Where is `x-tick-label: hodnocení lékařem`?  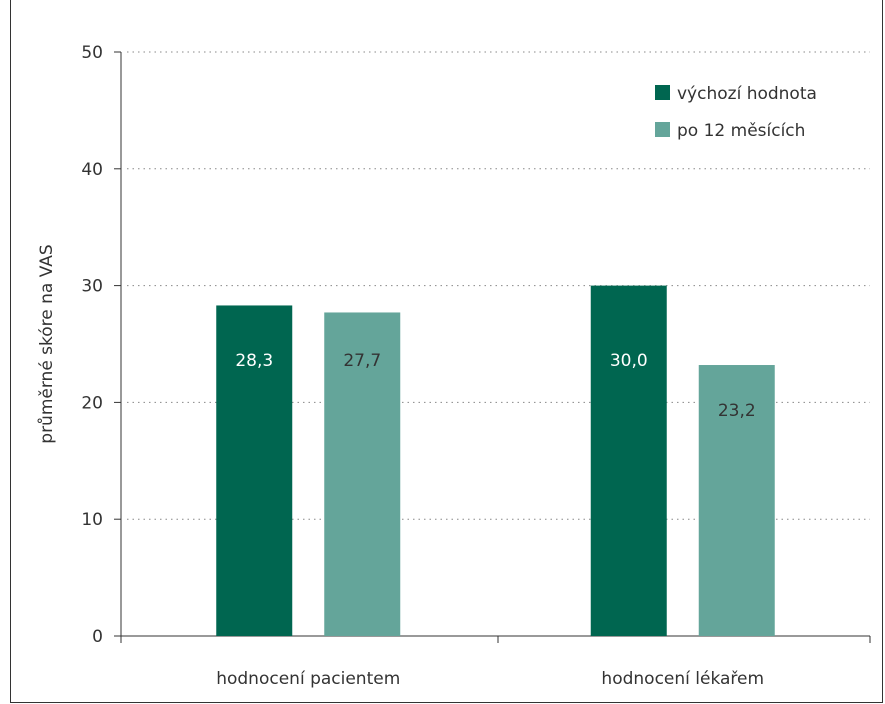
x-tick-label: hodnocení lékařem is located at coordinates (682, 679).